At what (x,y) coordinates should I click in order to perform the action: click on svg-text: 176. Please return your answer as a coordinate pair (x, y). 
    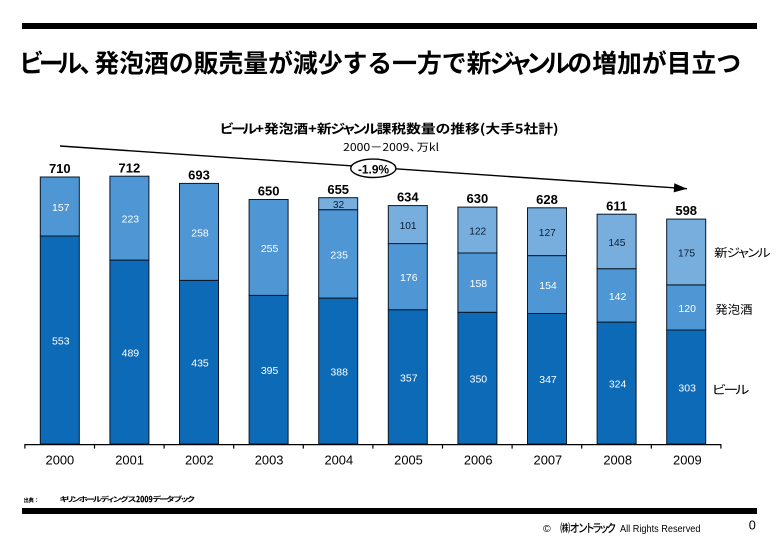
    Looking at the image, I should click on (409, 278).